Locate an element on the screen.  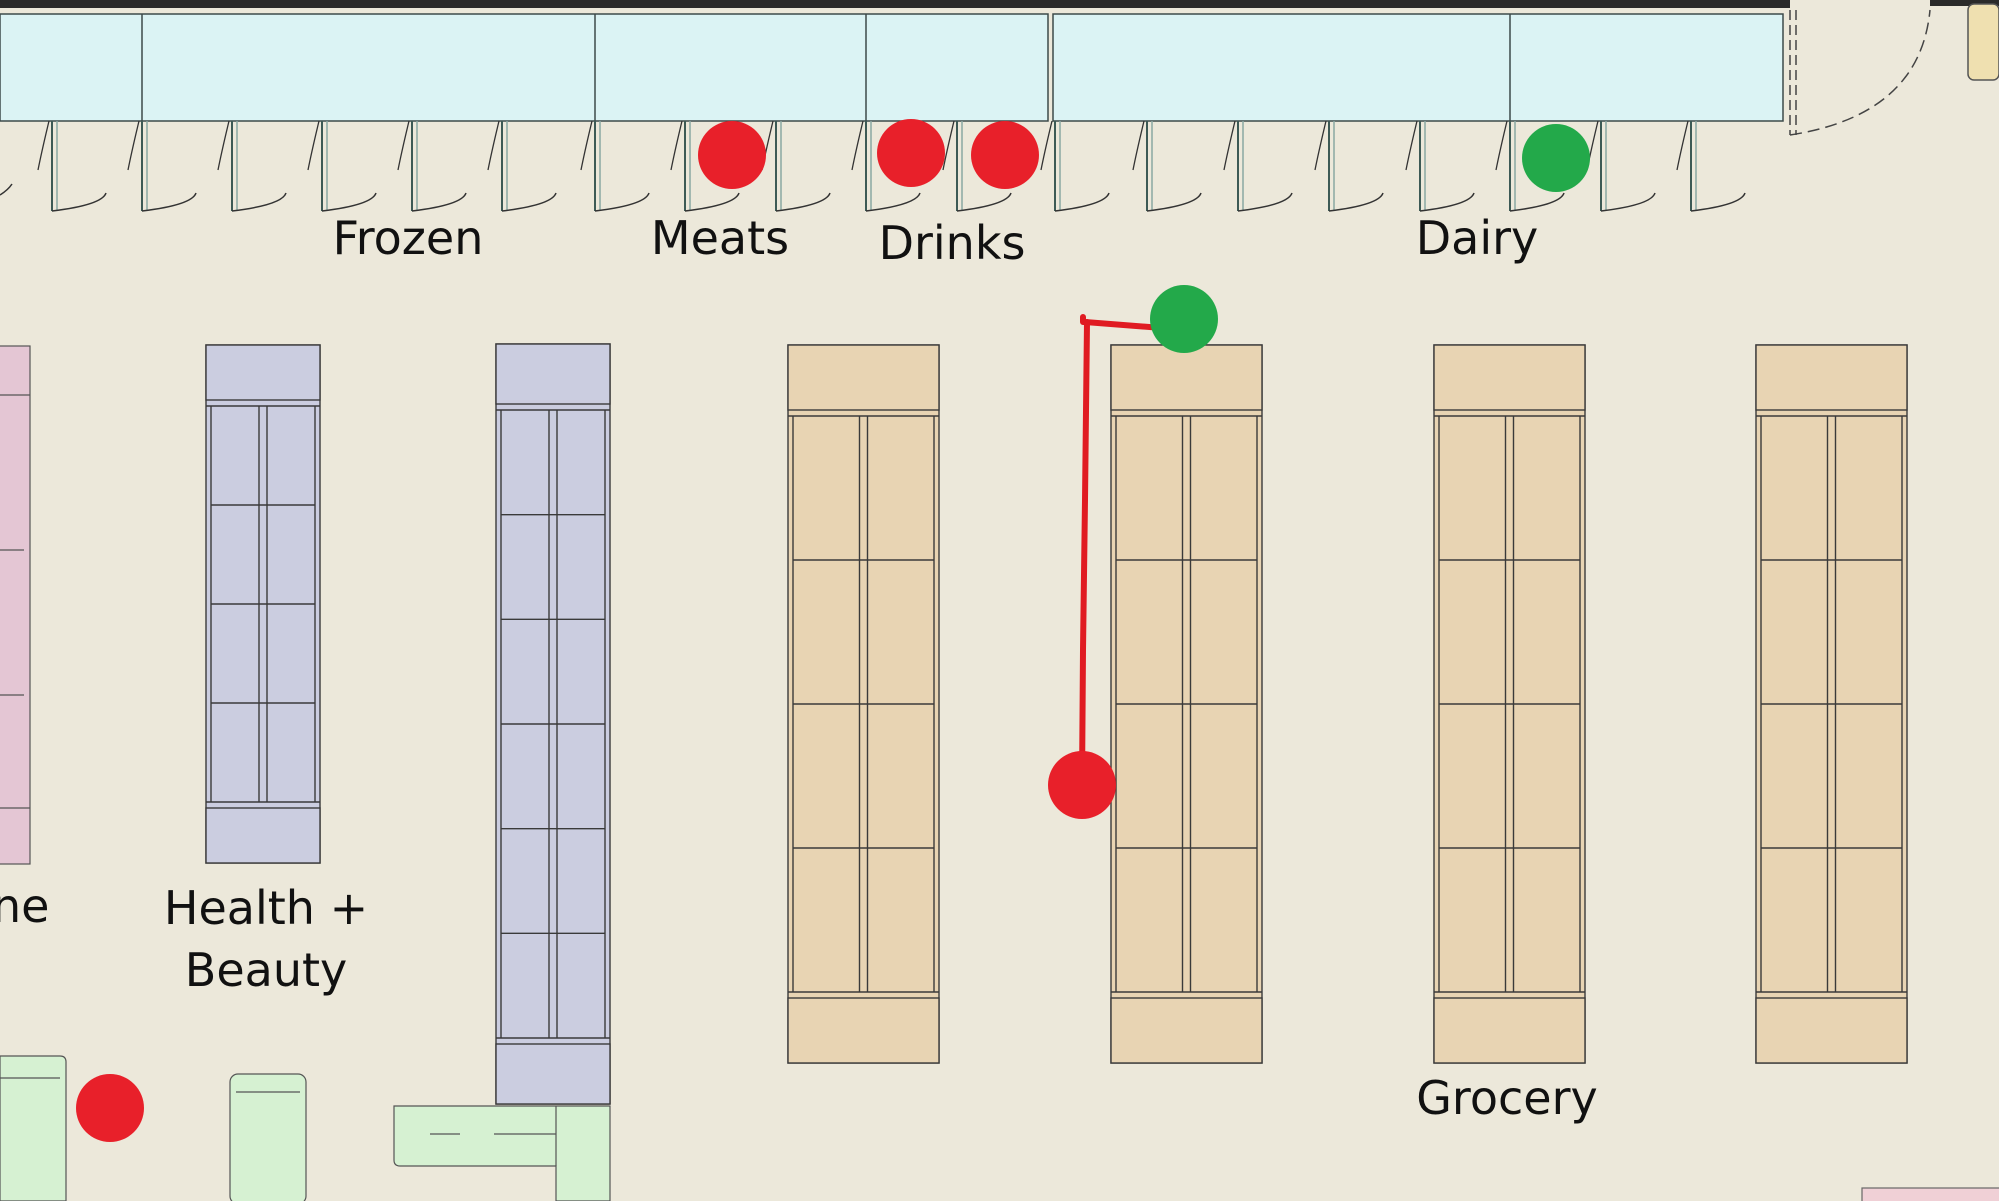
freezer-case-right is located at coordinates (1418, 67).